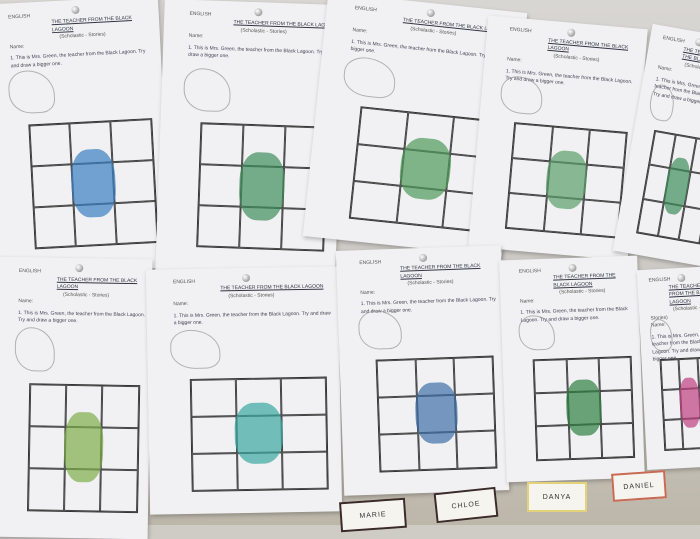  Describe the element at coordinates (639, 486) in the screenshot. I see `name-card: DANIEL` at that location.